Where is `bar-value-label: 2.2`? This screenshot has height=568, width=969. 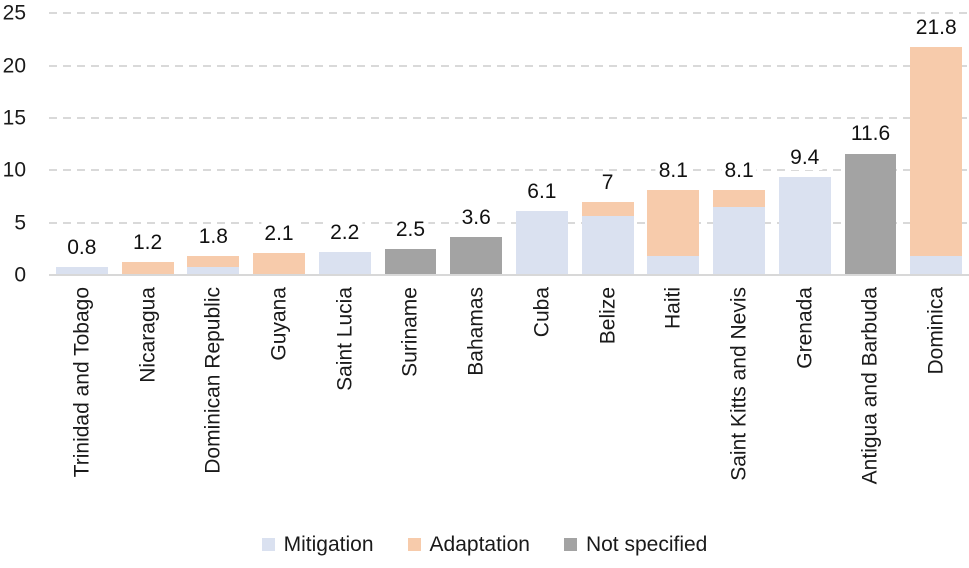
bar-value-label: 2.2 is located at coordinates (345, 232).